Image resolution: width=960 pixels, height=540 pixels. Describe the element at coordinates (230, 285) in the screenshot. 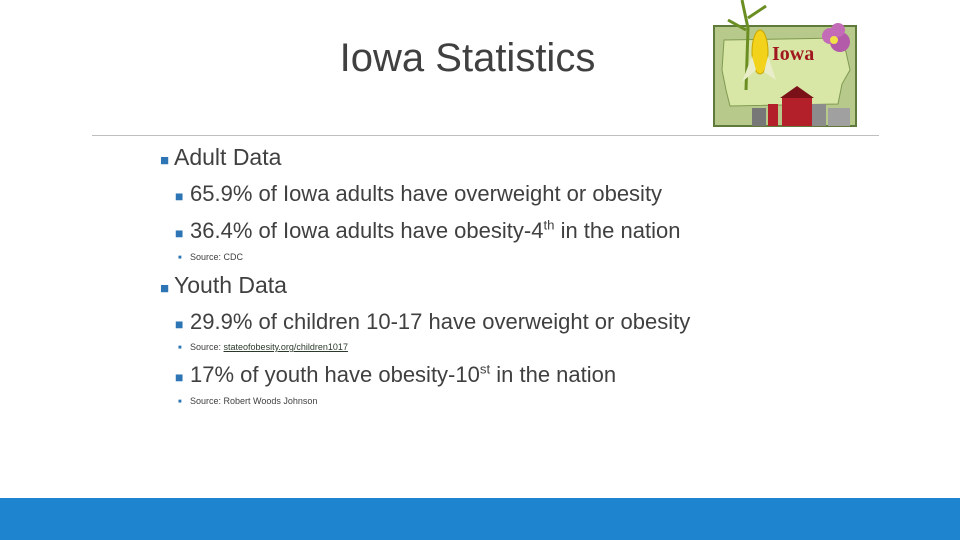

I see `youth-heading: Youth Data` at that location.